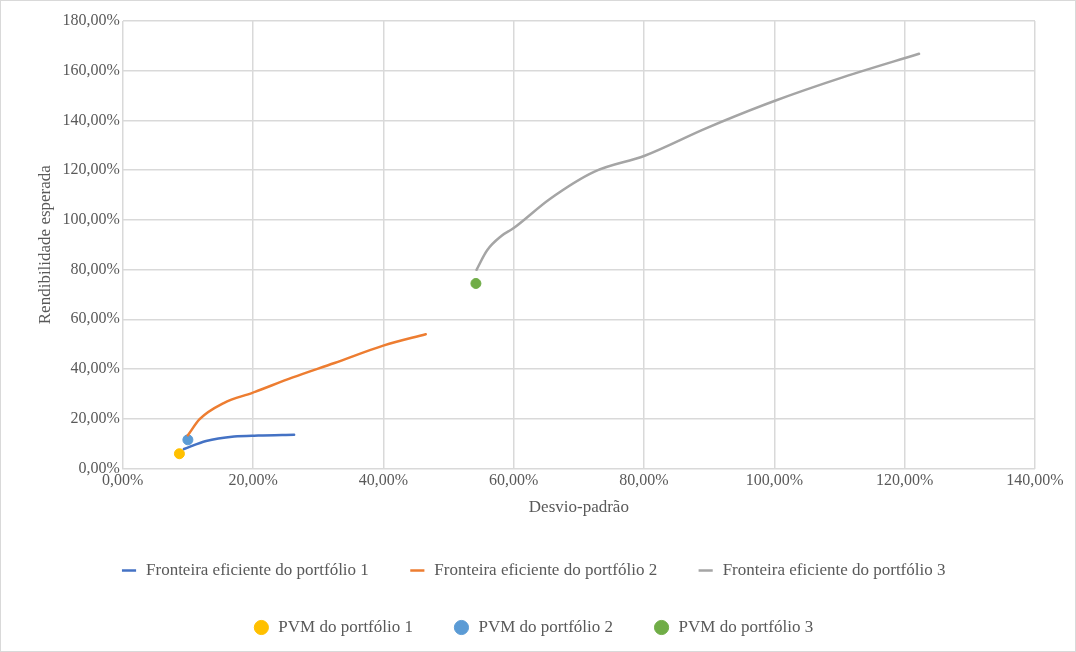 This screenshot has width=1076, height=652. I want to click on x-tick-label: 60,00%, so click(514, 480).